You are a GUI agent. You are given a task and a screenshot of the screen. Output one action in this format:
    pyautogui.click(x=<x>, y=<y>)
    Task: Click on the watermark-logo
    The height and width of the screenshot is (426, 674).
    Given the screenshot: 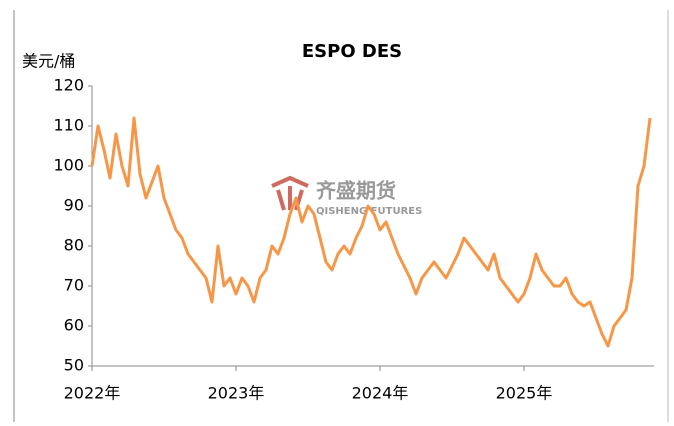 What is the action you would take?
    pyautogui.click(x=290, y=193)
    